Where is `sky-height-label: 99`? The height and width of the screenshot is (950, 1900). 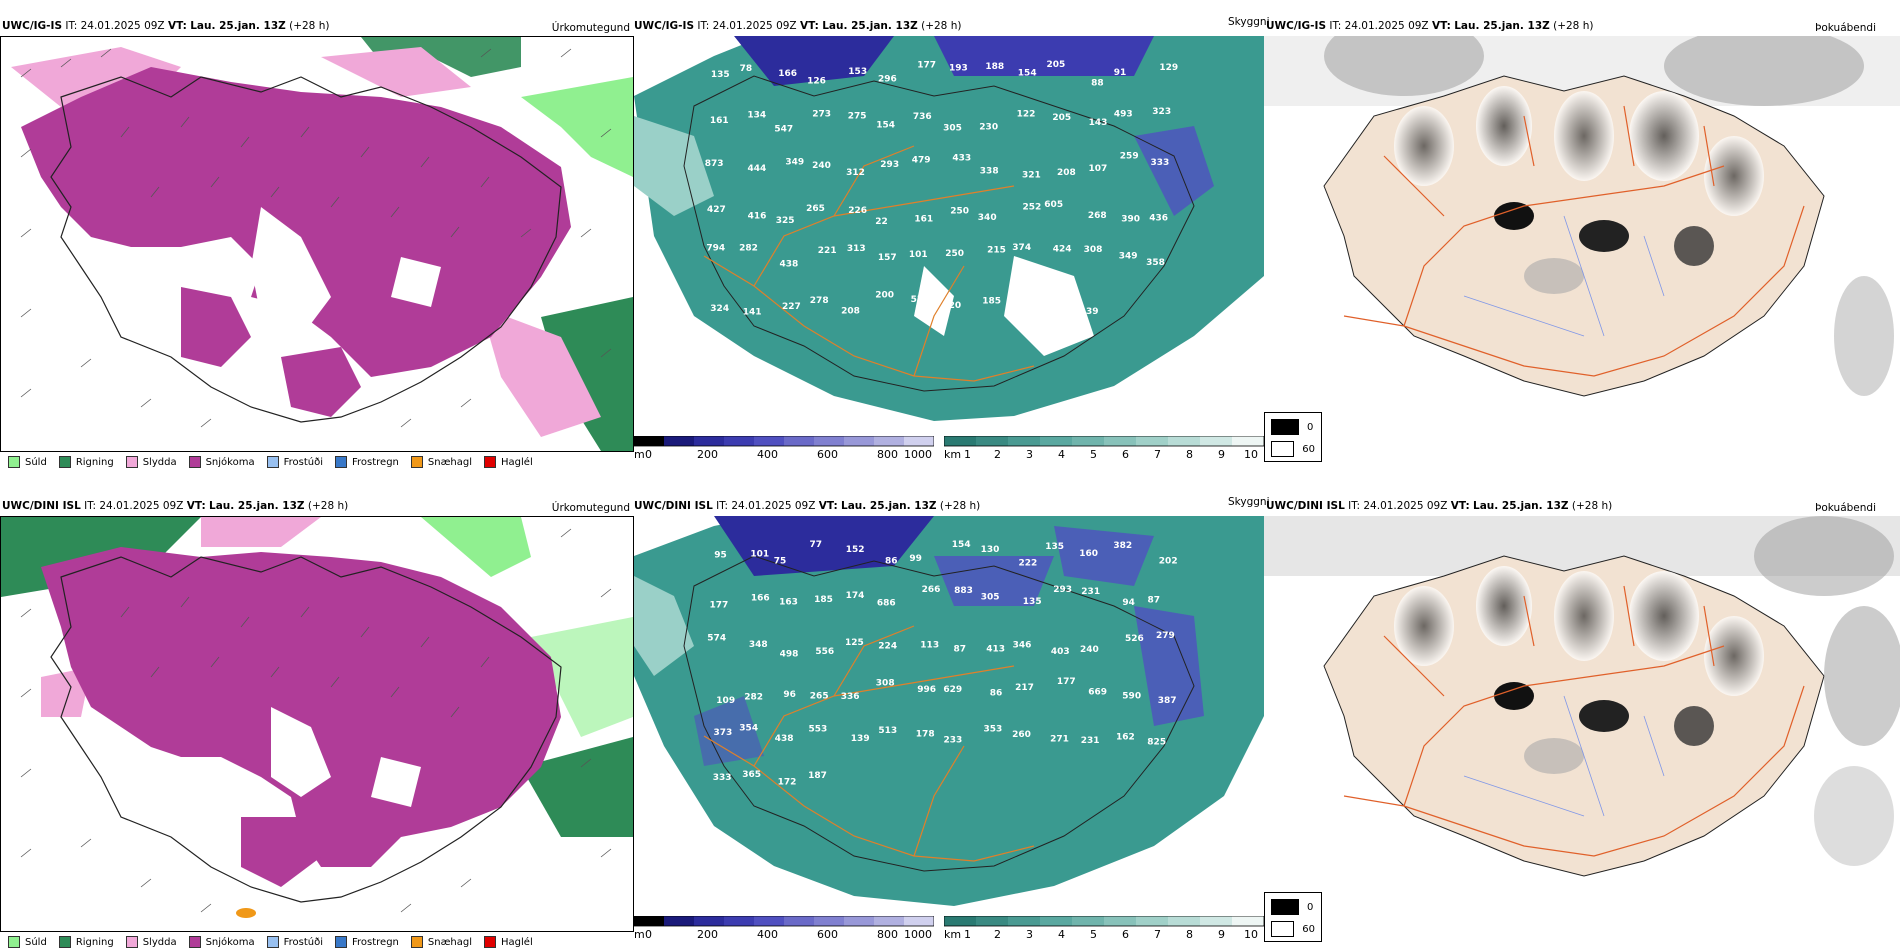 sky-height-label: 99 is located at coordinates (915, 559).